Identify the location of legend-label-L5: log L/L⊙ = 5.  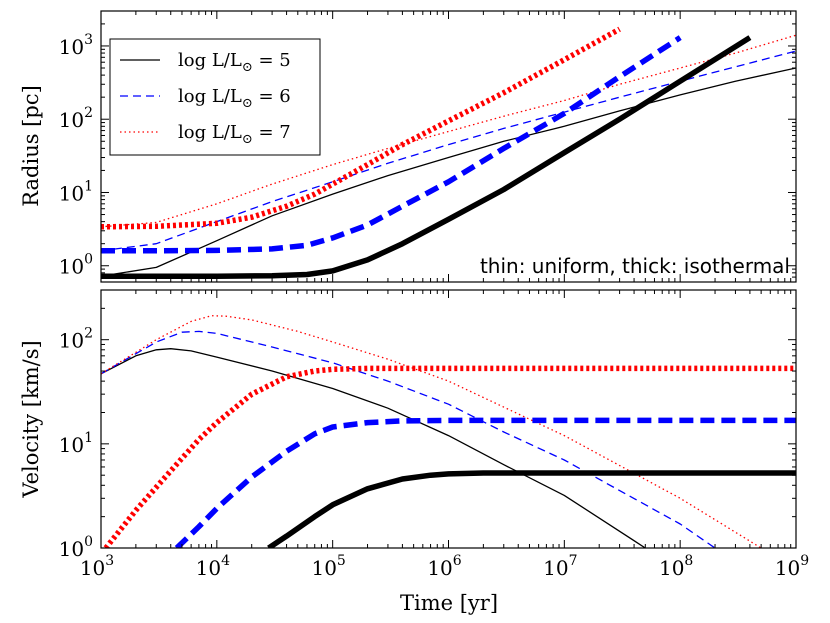
(234, 62).